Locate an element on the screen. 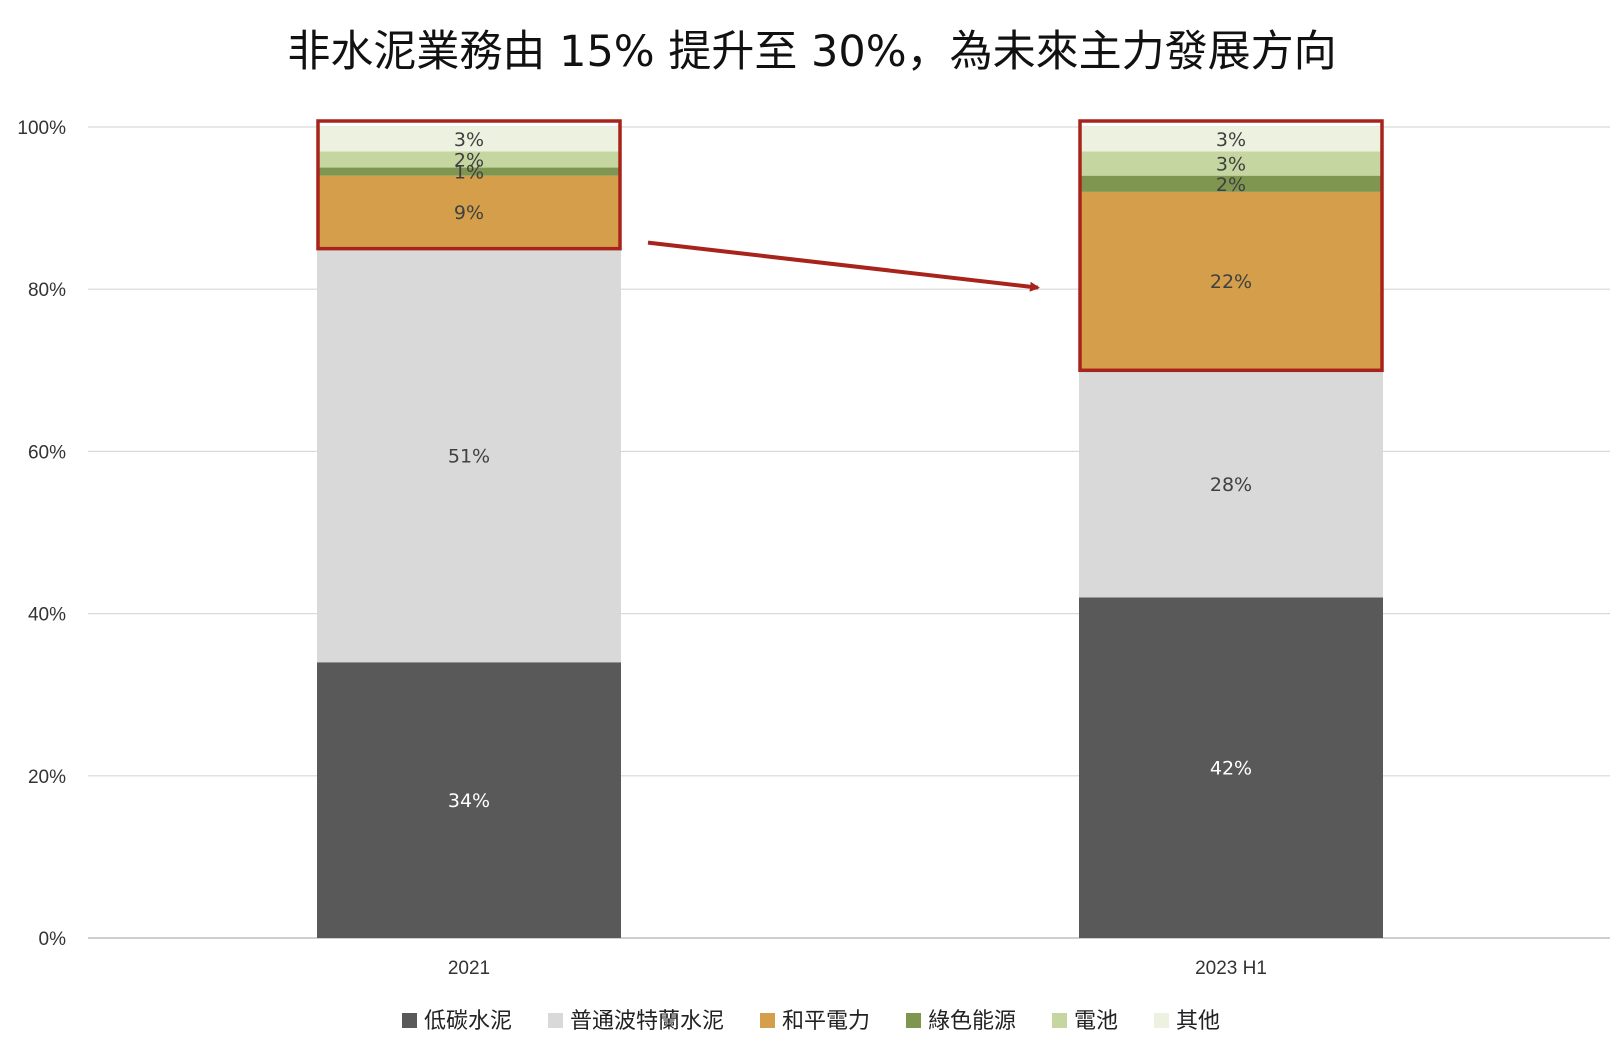  x-tick-label: 2023 H1 is located at coordinates (1231, 968).